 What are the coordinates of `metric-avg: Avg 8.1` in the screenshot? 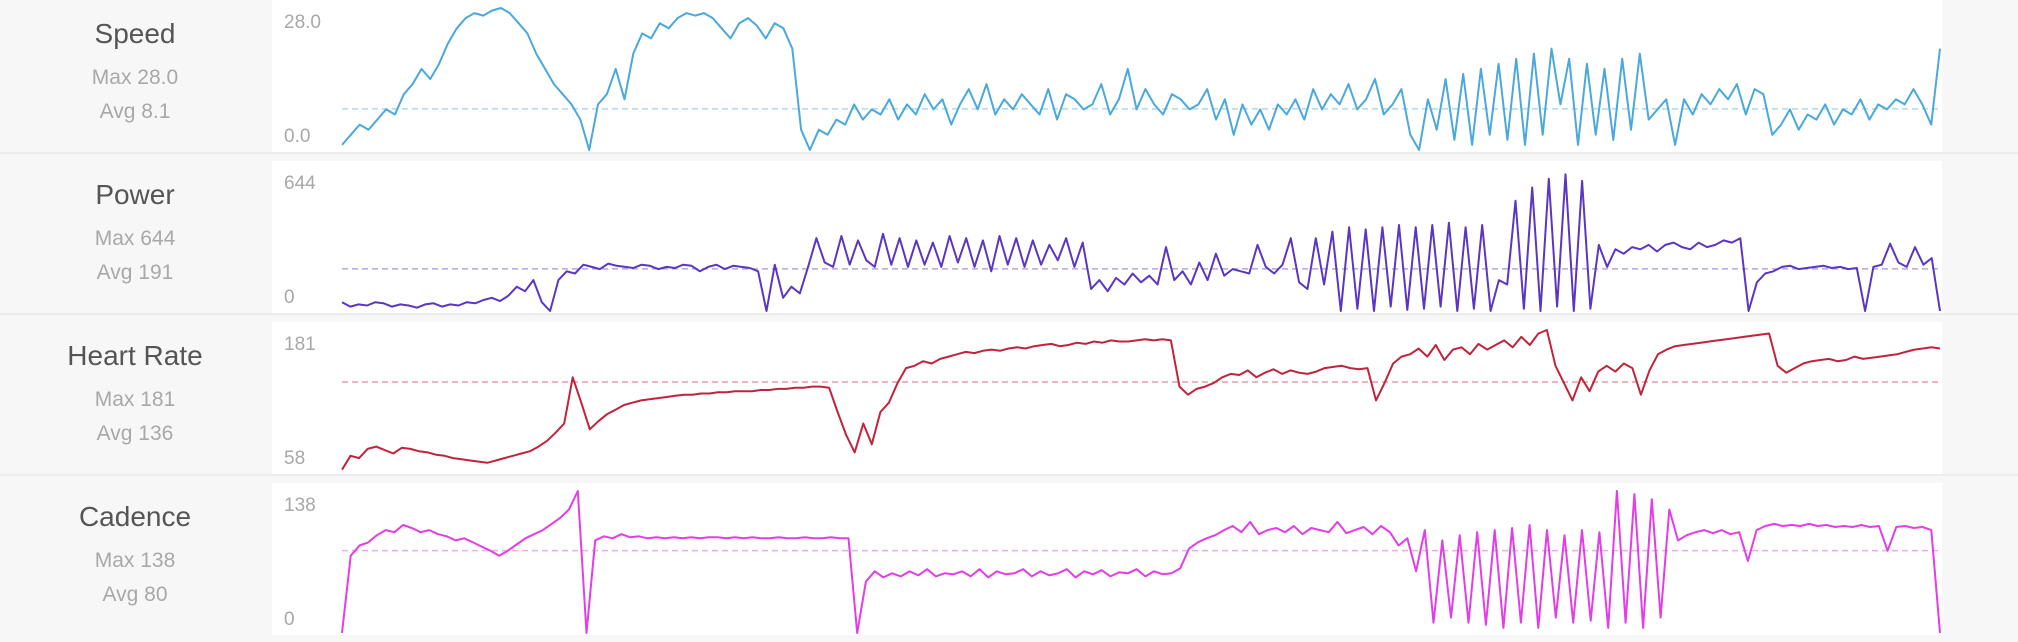 It's located at (135, 111).